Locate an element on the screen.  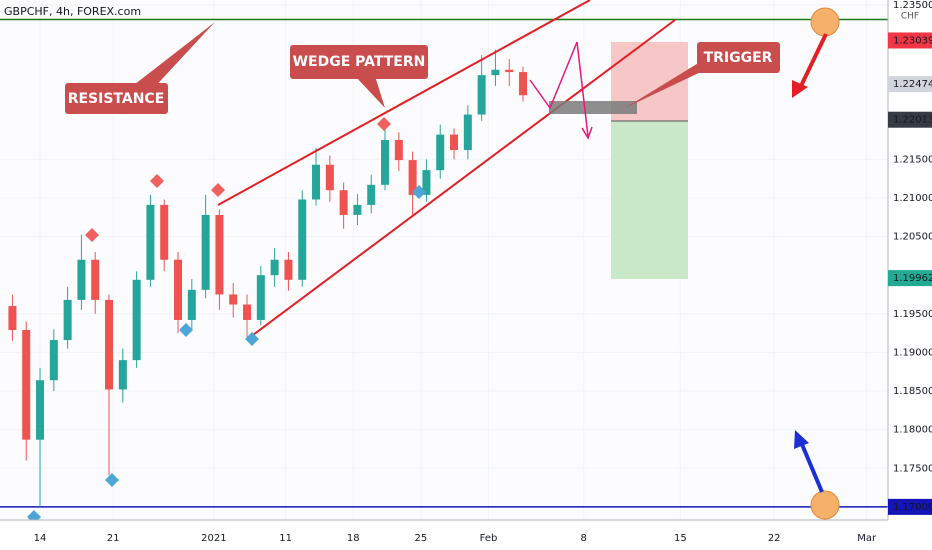
blue-arrow-head is located at coordinates (801, 439).